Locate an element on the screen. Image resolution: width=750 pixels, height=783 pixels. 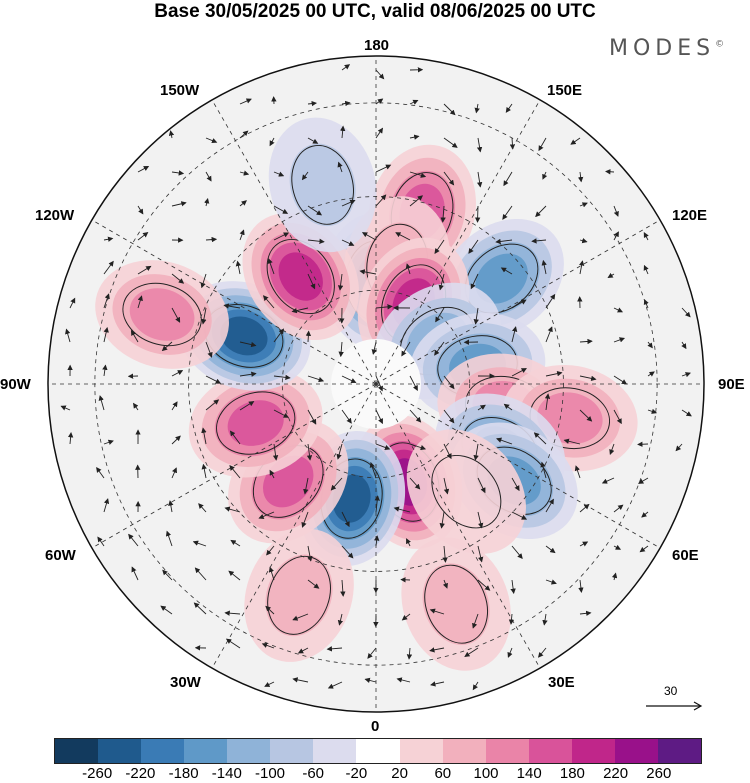
modes-logo: MODES© is located at coordinates (666, 48).